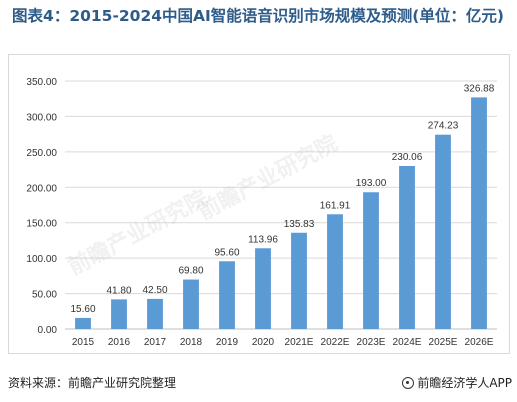 This screenshot has width=517, height=402. What do you see at coordinates (191, 342) in the screenshot?
I see `x-tick-label: 2018` at bounding box center [191, 342].